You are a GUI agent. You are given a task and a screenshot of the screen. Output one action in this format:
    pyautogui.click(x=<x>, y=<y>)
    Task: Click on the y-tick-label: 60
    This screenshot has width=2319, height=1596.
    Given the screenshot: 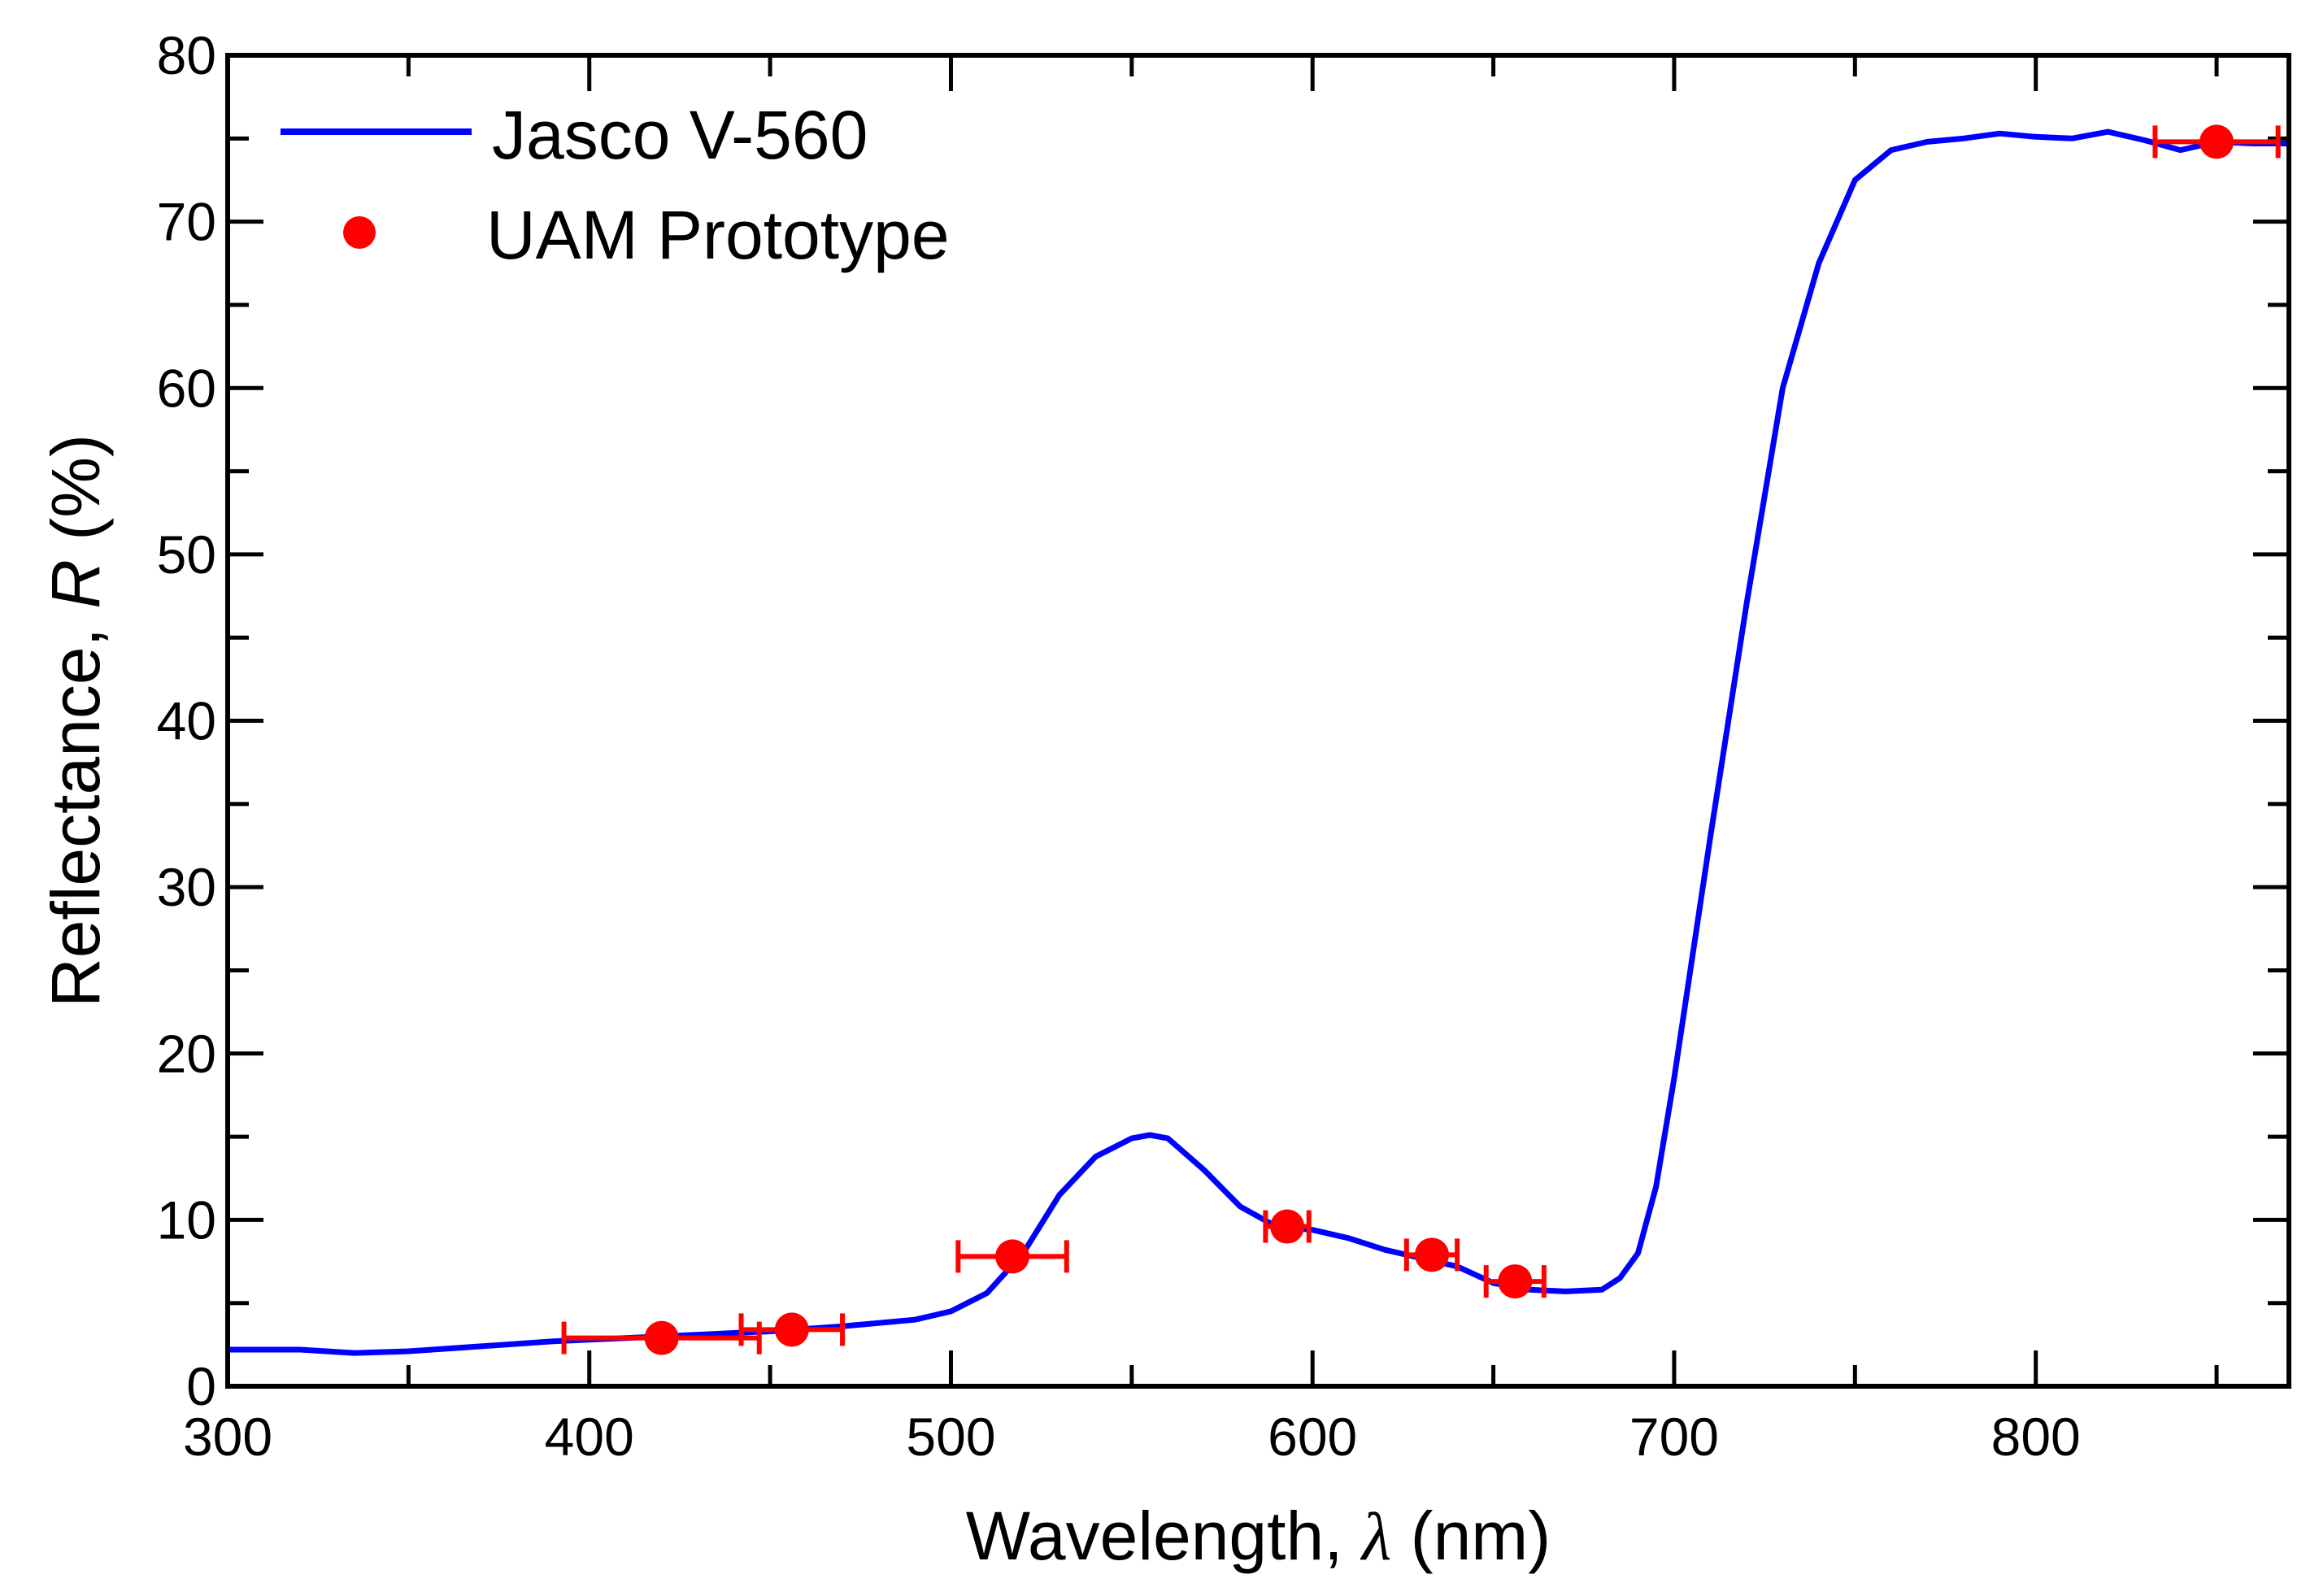 What is the action you would take?
    pyautogui.click(x=187, y=388)
    